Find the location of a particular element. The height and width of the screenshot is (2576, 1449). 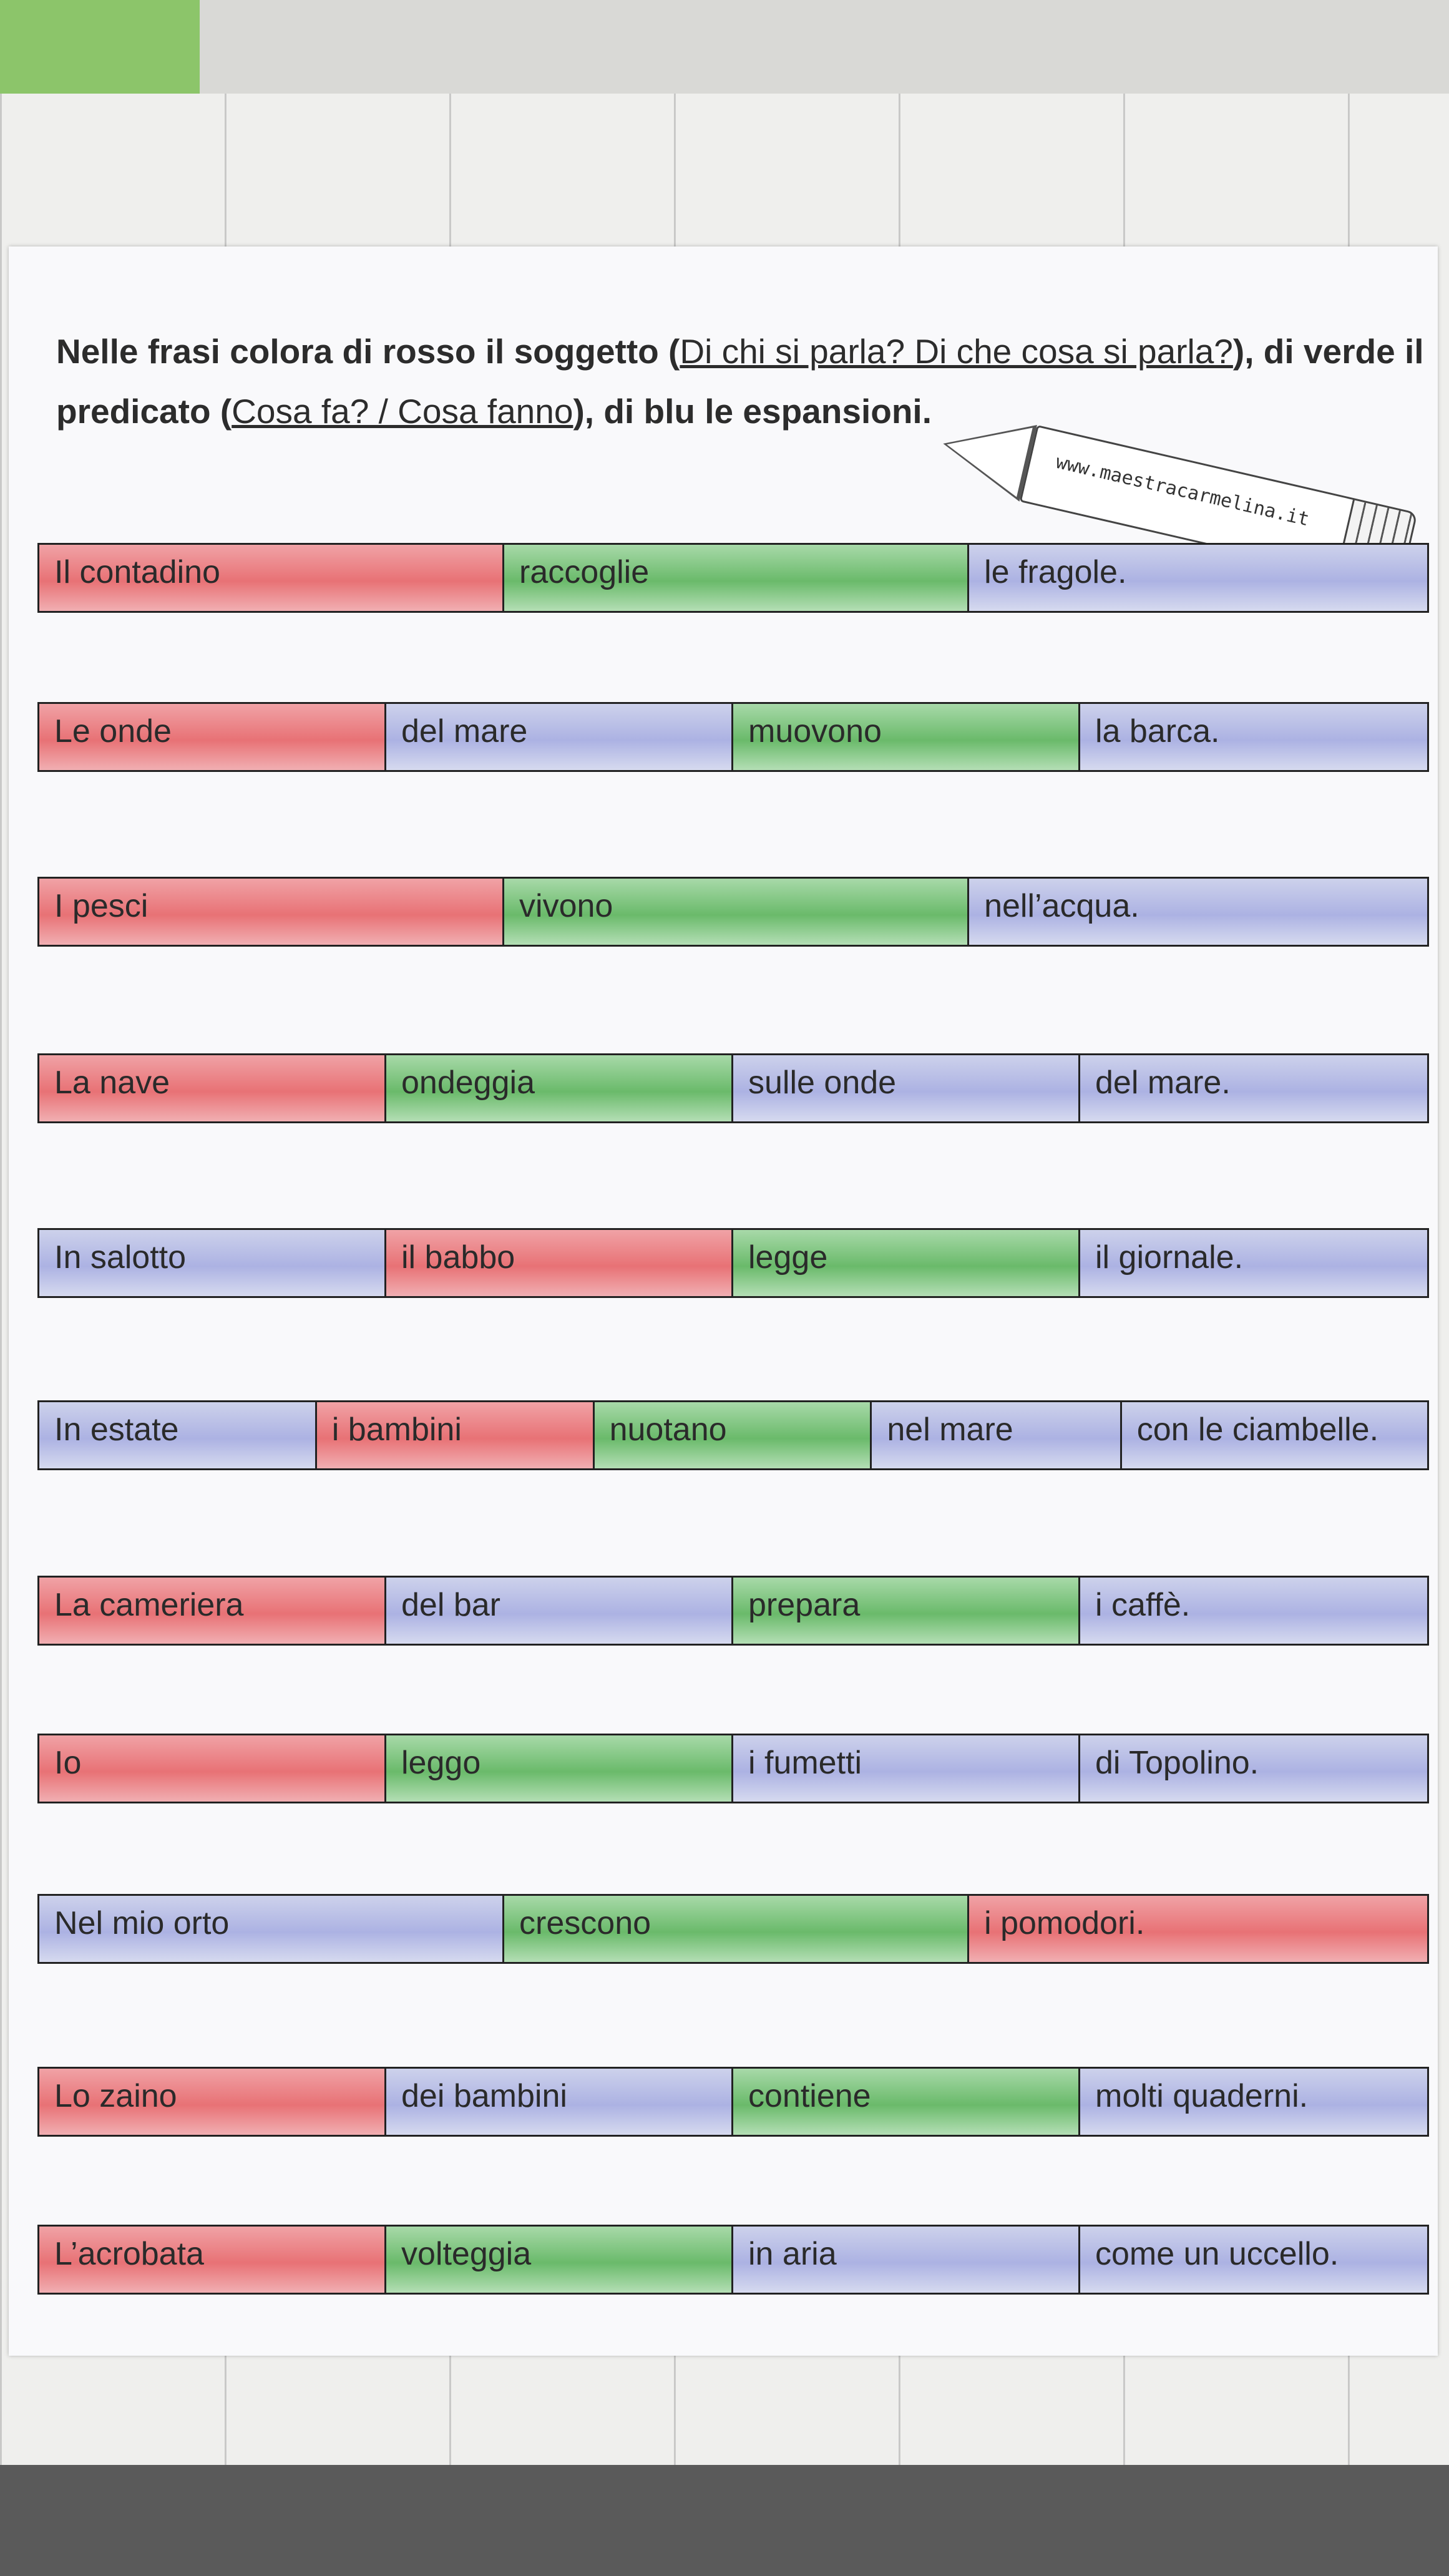

sentence-part-text: in aria is located at coordinates (792, 2254).